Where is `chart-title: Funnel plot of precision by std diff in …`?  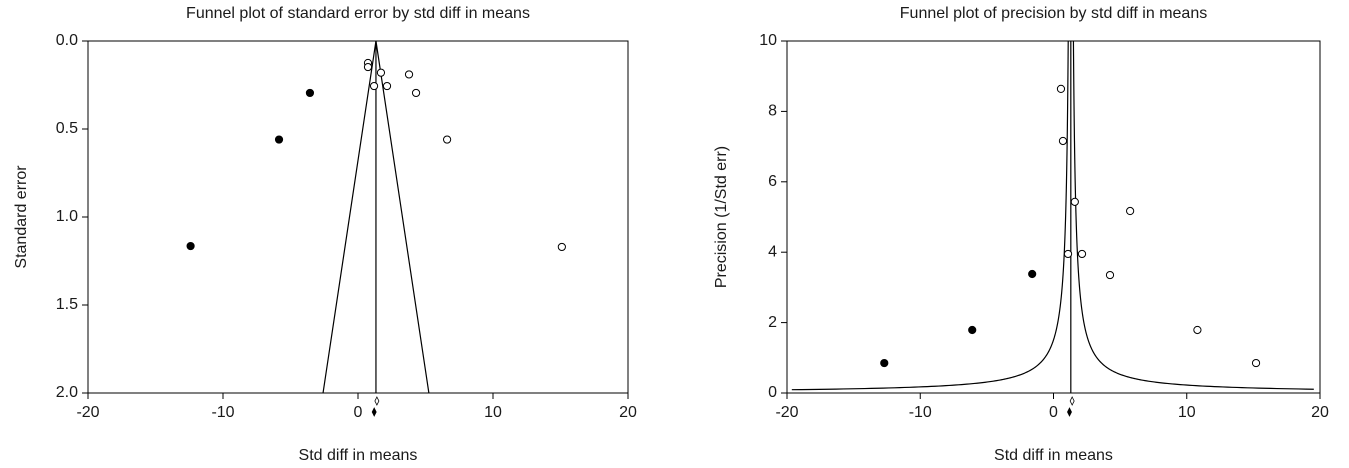
chart-title: Funnel plot of precision by std diff in … is located at coordinates (1053, 13).